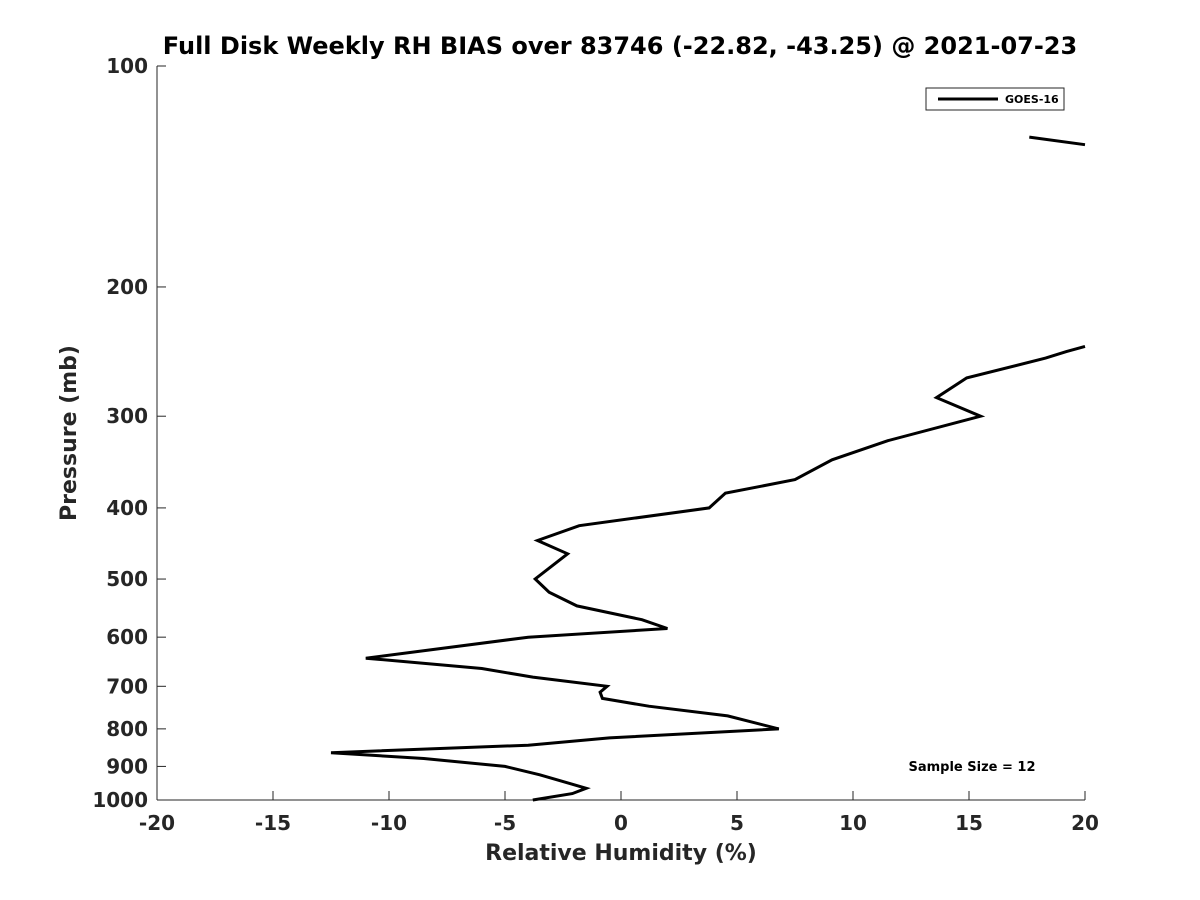  Describe the element at coordinates (127, 766) in the screenshot. I see `y-tick-label: 900` at that location.